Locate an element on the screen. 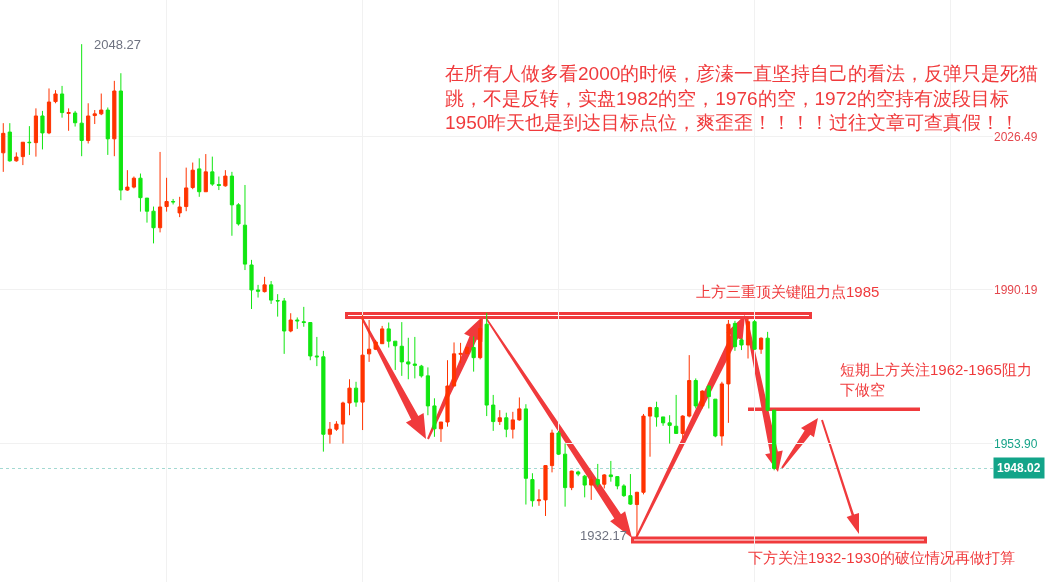  ref-line-label: 1948.02 is located at coordinates (1019, 468).